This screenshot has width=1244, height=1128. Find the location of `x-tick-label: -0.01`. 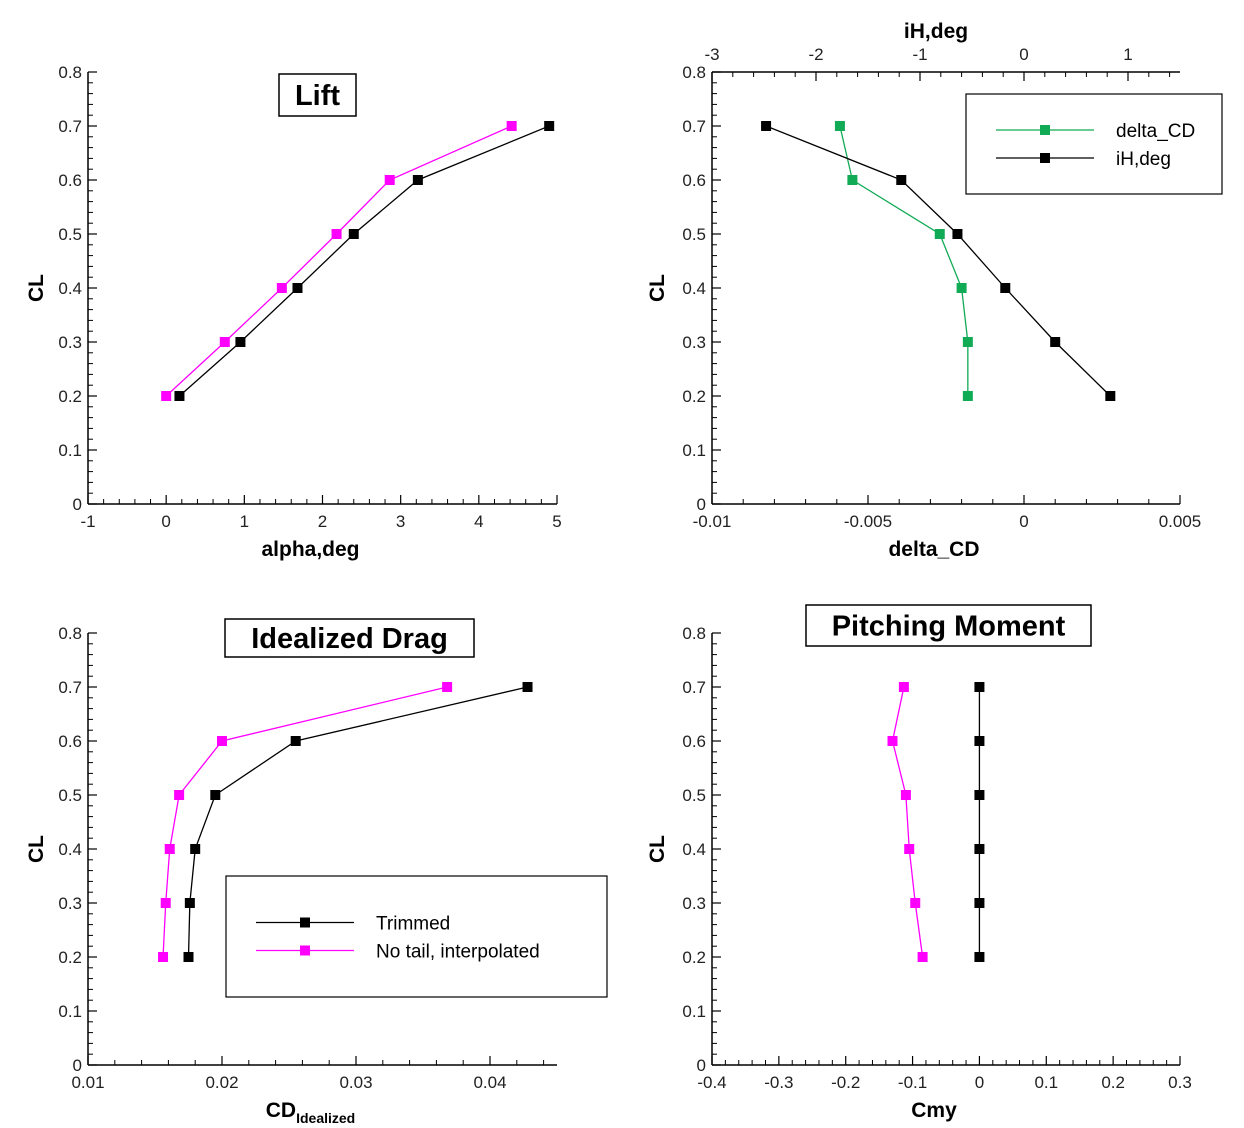

x-tick-label: -0.01 is located at coordinates (712, 521).